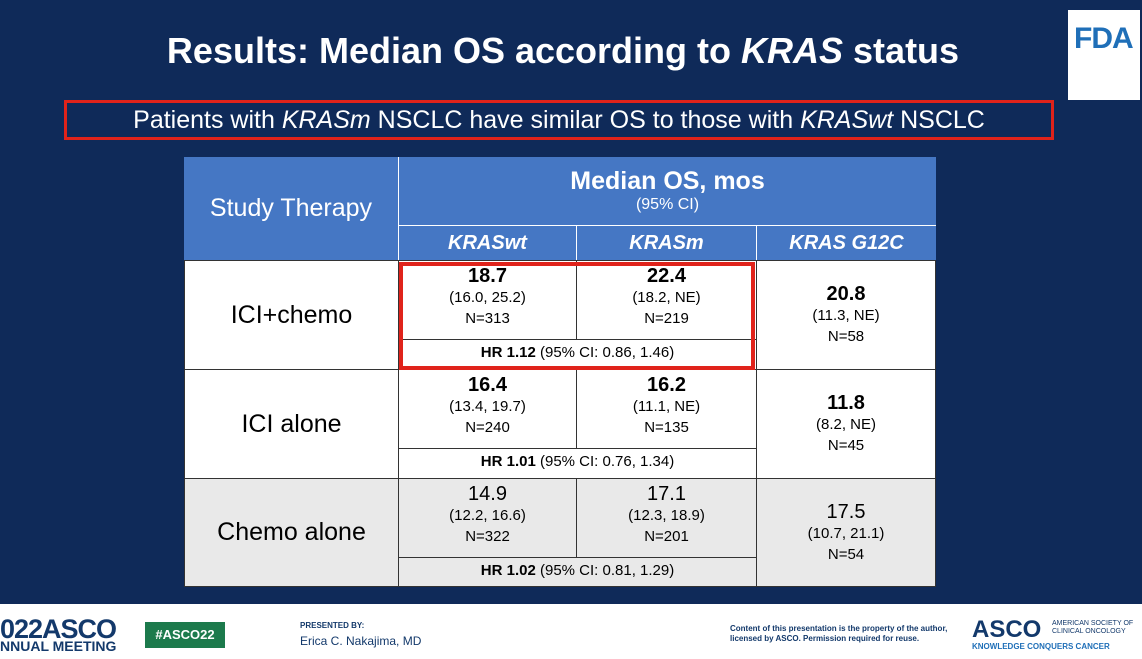 The image size is (1142, 659). I want to click on highlight-box, so click(577, 316).